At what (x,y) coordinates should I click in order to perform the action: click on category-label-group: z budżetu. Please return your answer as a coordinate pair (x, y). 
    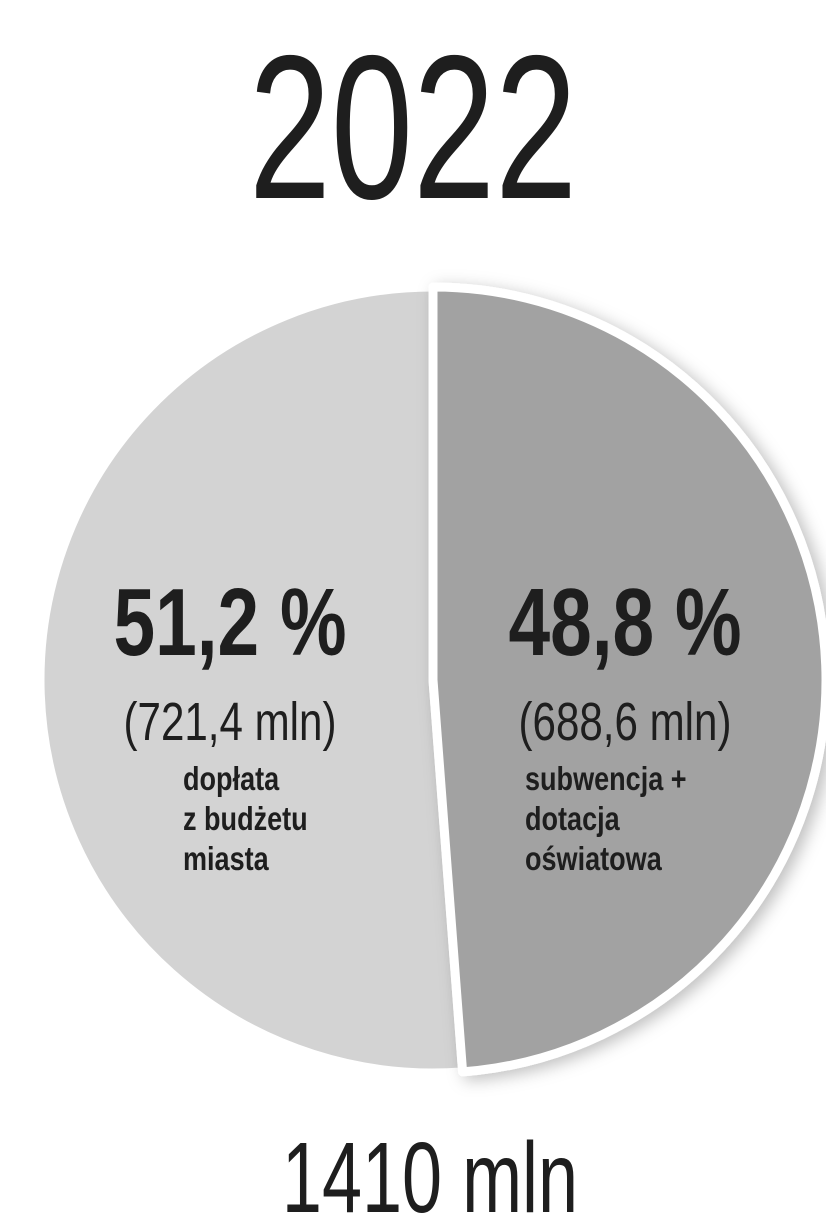
    Looking at the image, I should click on (245, 820).